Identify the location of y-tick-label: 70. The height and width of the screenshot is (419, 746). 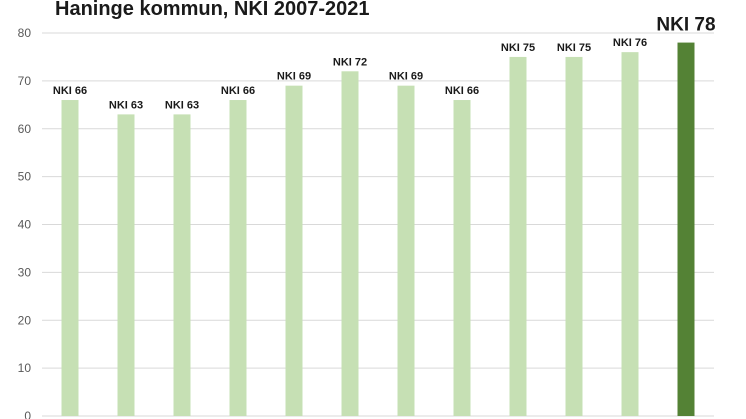
(25, 81).